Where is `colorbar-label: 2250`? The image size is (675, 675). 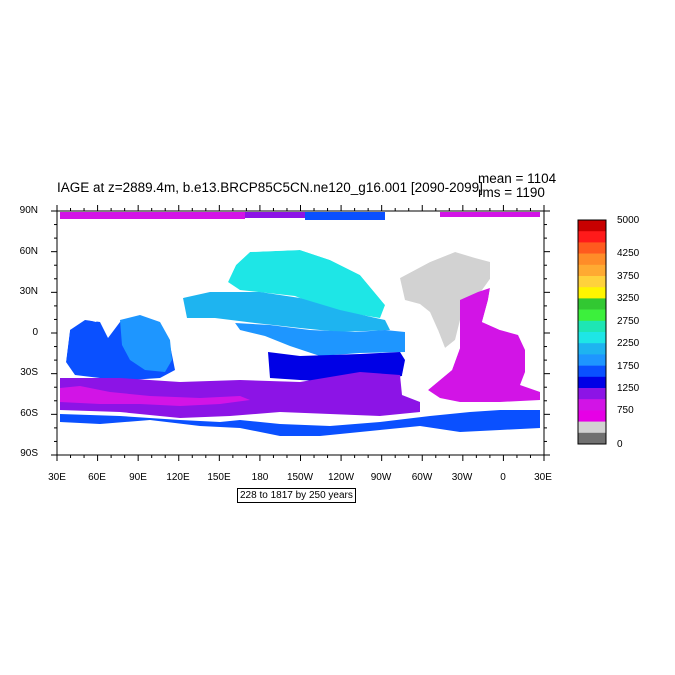
colorbar-label: 2250 is located at coordinates (628, 343).